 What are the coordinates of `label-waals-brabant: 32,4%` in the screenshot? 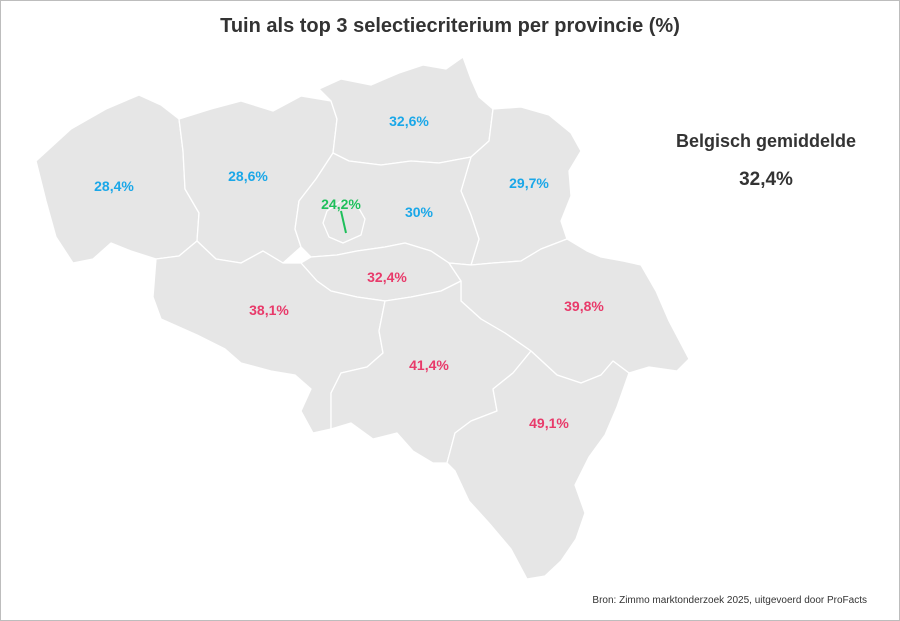 It's located at (387, 277).